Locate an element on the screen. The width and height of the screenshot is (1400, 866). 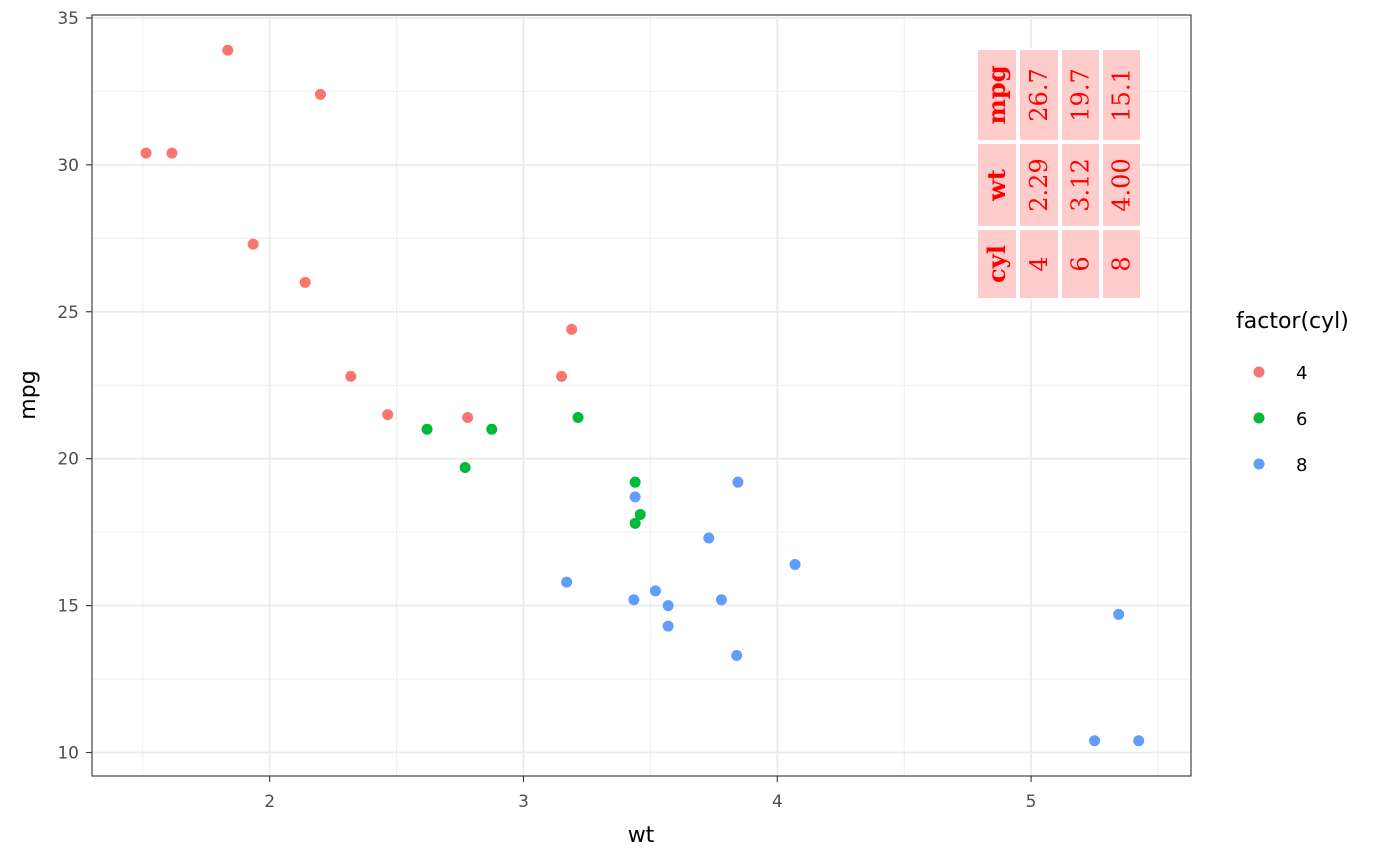
x-tick-label: 2 is located at coordinates (269, 802).